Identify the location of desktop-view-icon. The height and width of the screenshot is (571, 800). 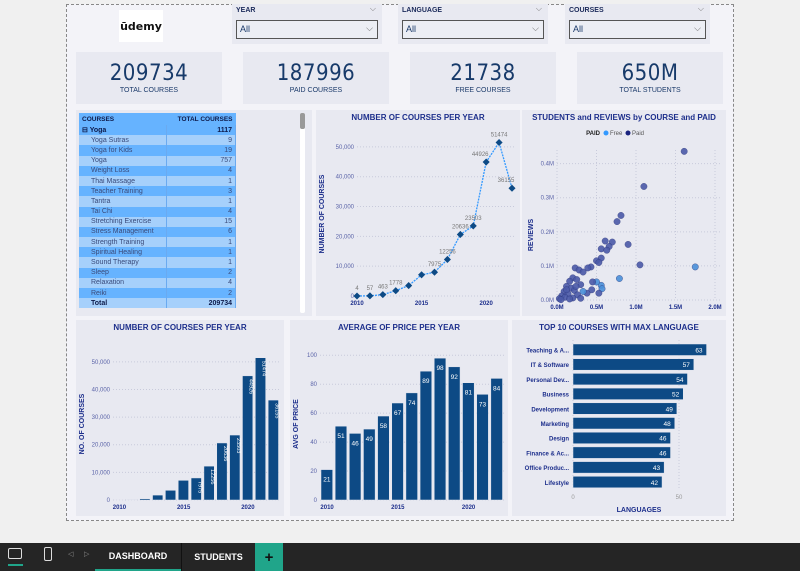
(15, 553).